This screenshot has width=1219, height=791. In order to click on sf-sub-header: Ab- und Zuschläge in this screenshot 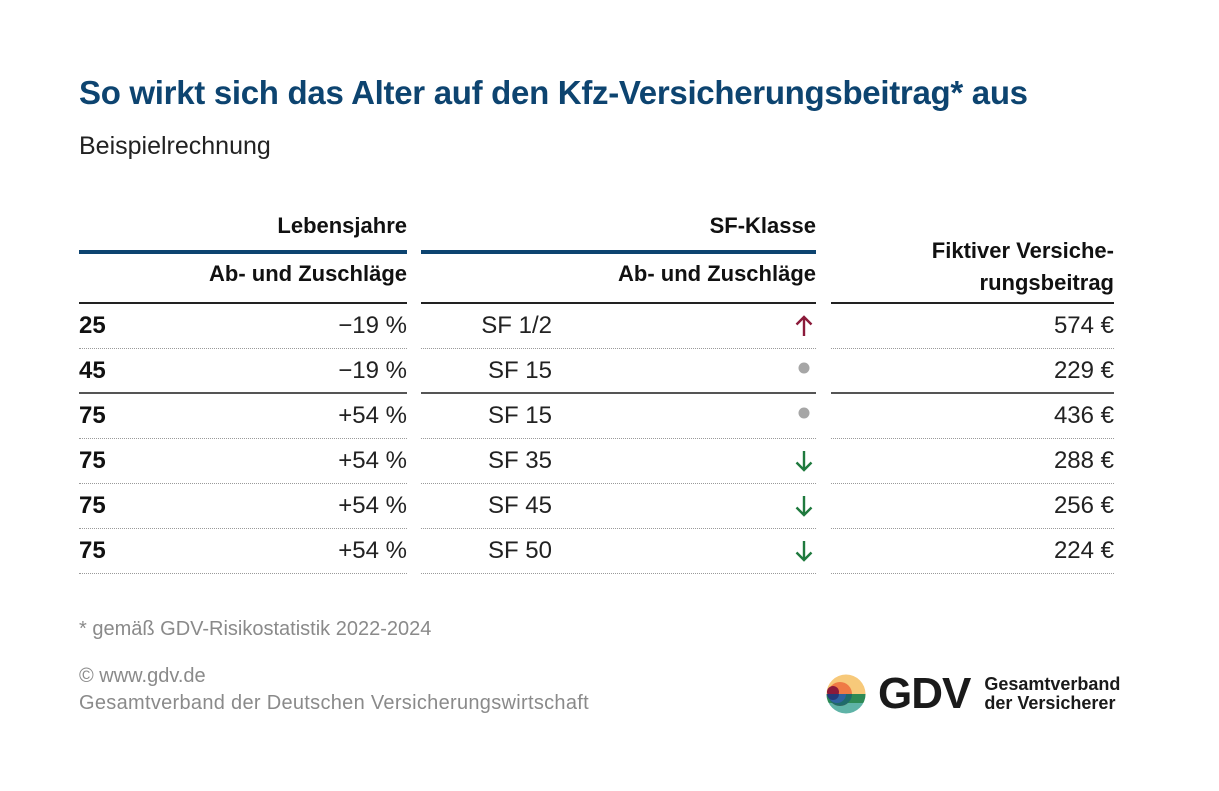, I will do `click(717, 273)`.